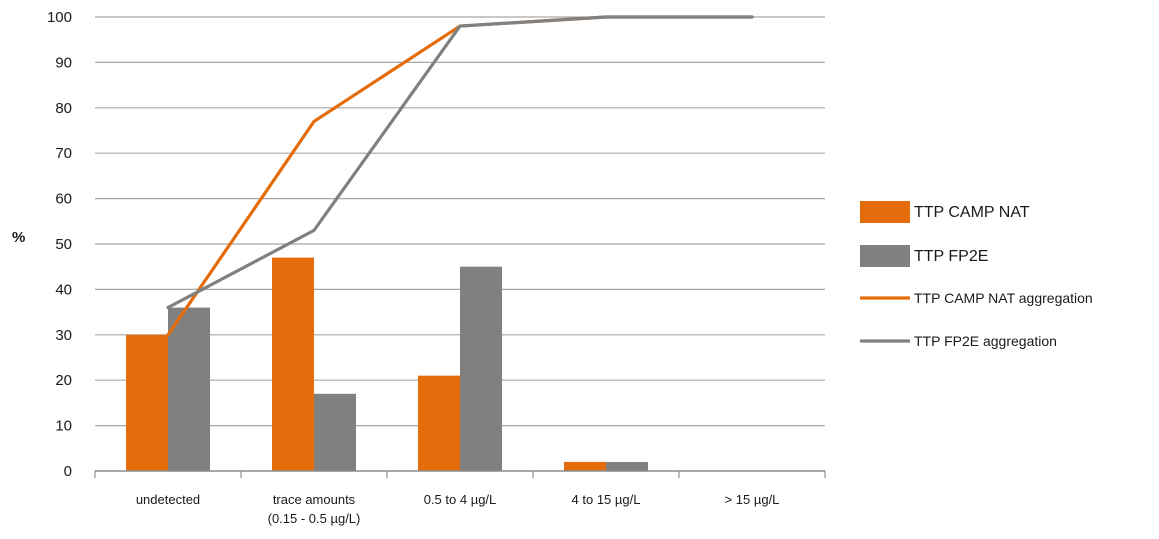 This screenshot has width=1159, height=539. What do you see at coordinates (63, 108) in the screenshot?
I see `y-tick-label: 80` at bounding box center [63, 108].